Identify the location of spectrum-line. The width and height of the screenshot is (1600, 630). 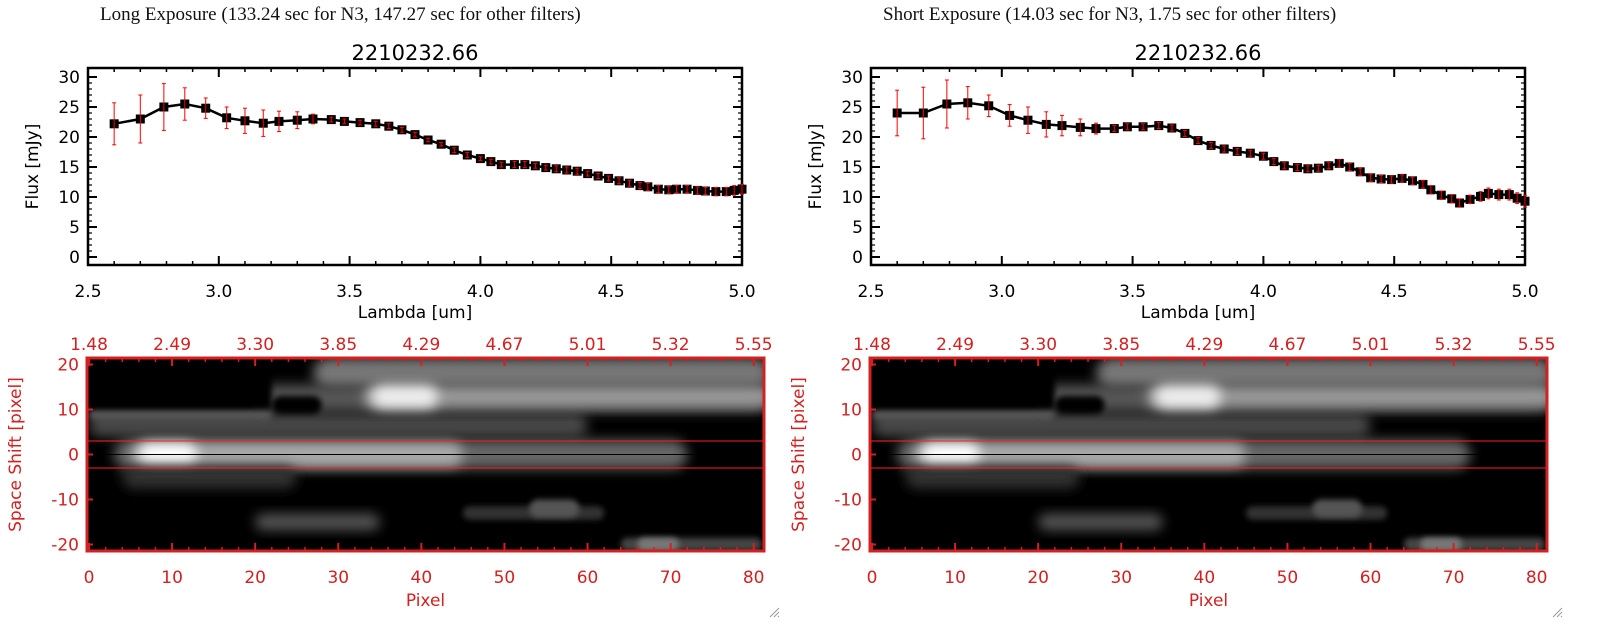
(428, 147).